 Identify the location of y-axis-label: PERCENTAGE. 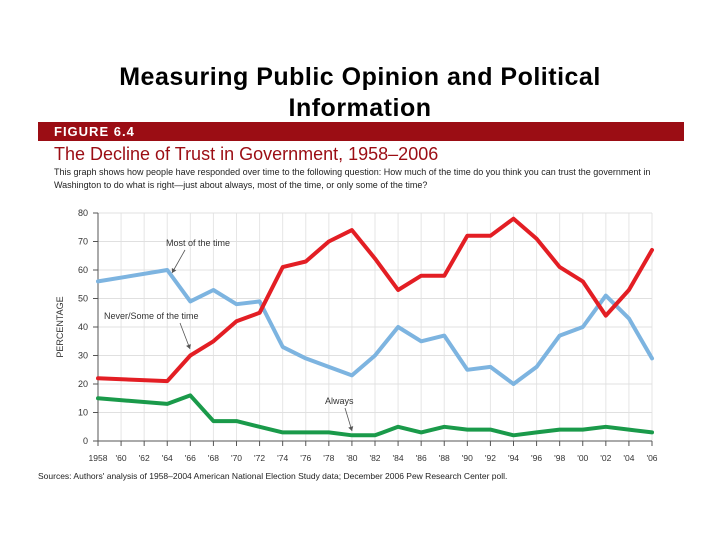
(60, 326).